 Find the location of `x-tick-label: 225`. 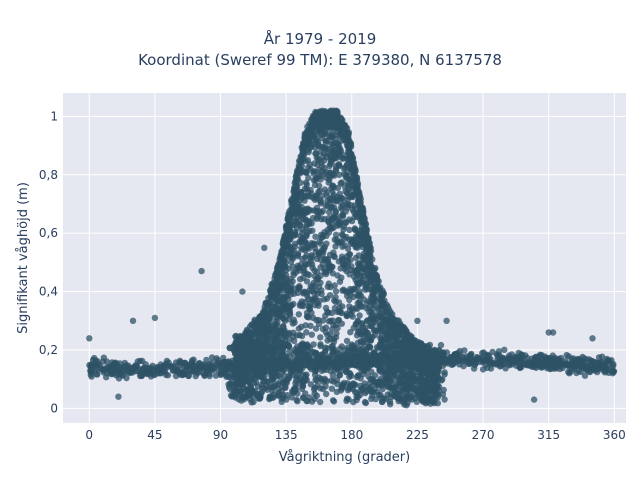

x-tick-label: 225 is located at coordinates (417, 435).